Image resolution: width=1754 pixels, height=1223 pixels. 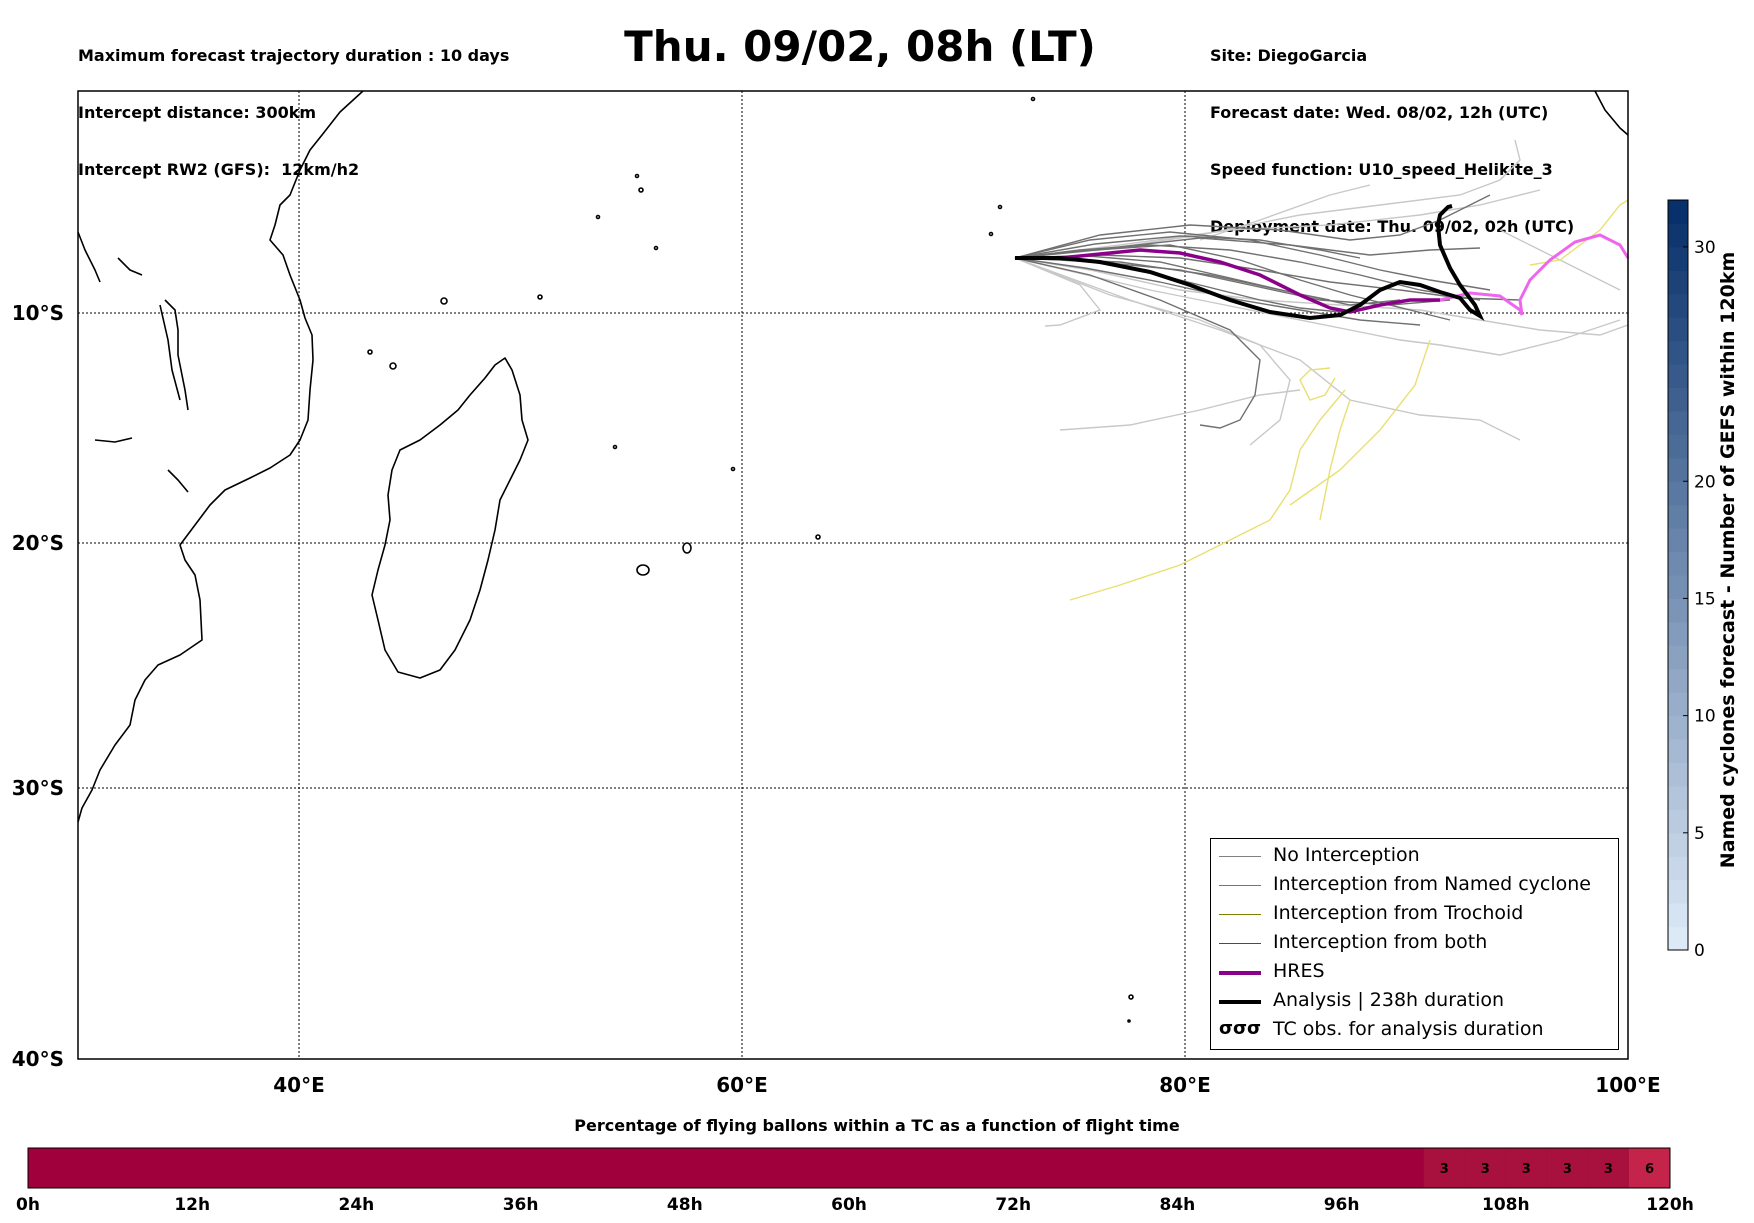 What do you see at coordinates (1178, 1205) in the screenshot?
I see `percentage-bar-tick-label: 84h` at bounding box center [1178, 1205].